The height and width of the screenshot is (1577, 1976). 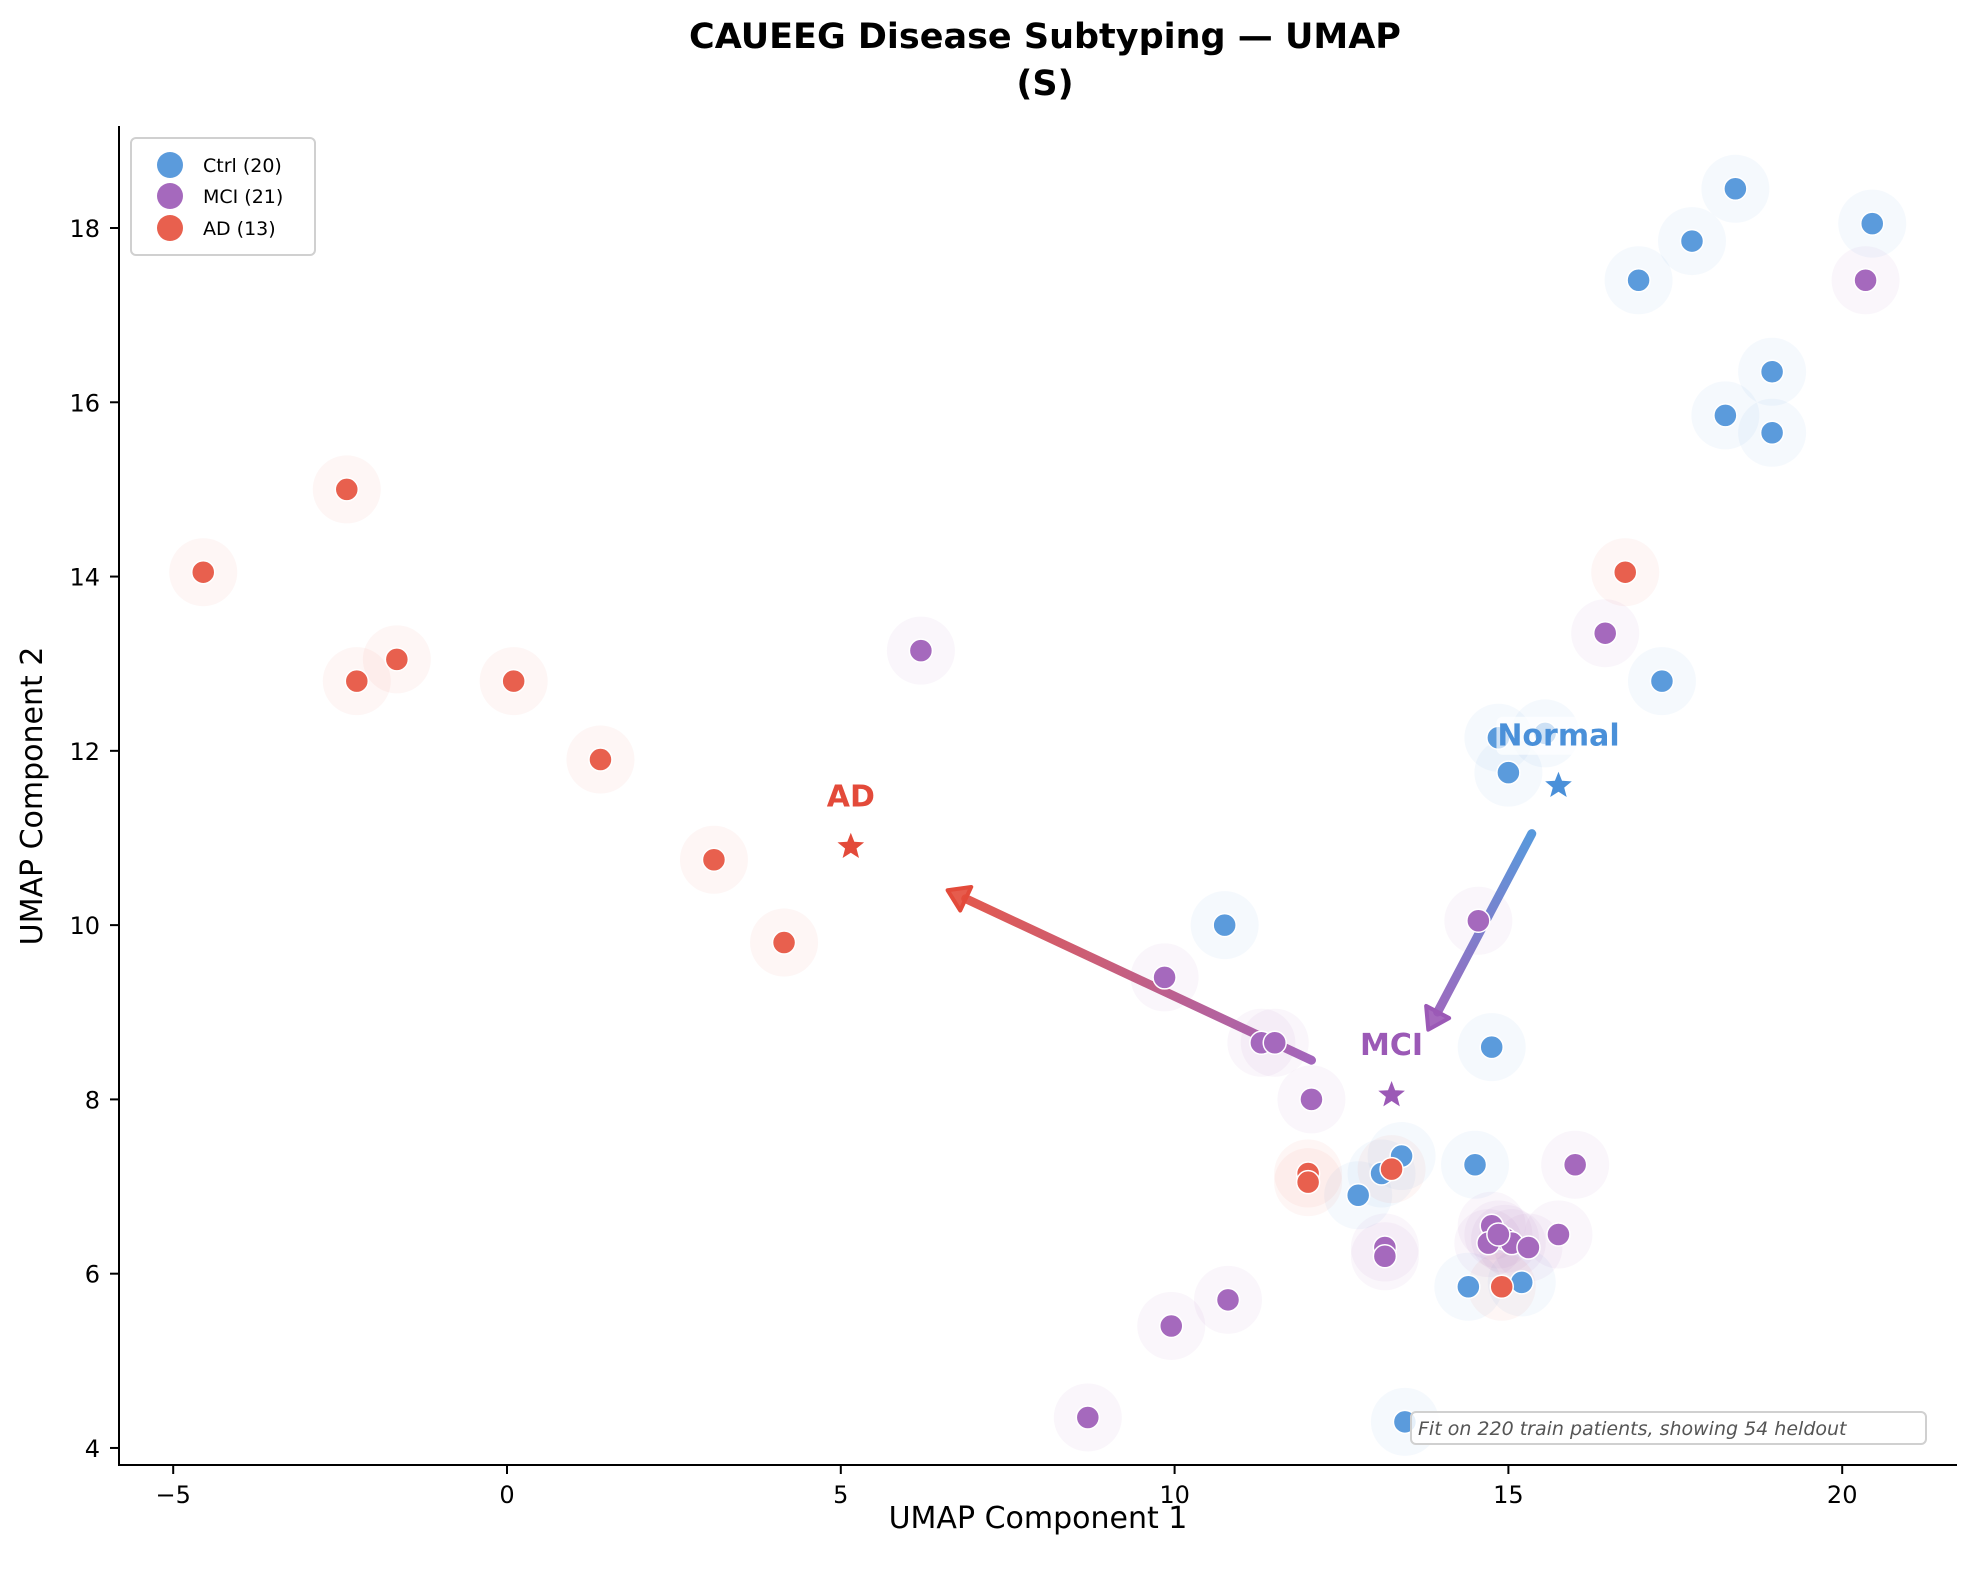 I want to click on normal-centroid-star-icon, so click(x=1558, y=784).